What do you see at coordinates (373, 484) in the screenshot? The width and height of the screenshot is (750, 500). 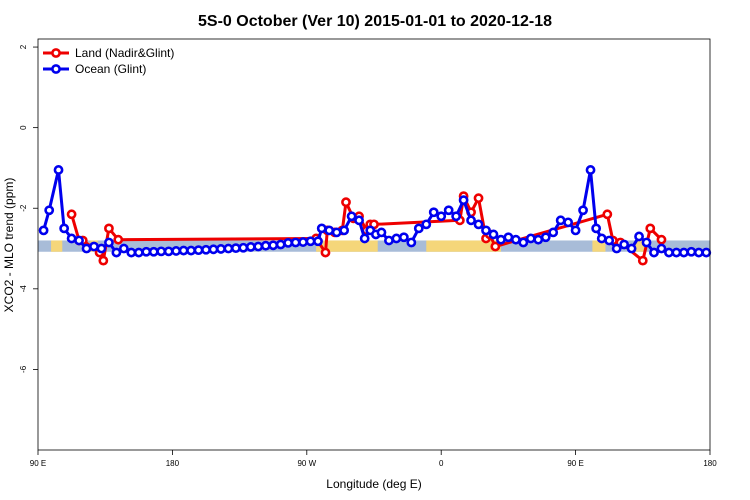 I see `x-axis-label: Longitude (deg E)` at bounding box center [373, 484].